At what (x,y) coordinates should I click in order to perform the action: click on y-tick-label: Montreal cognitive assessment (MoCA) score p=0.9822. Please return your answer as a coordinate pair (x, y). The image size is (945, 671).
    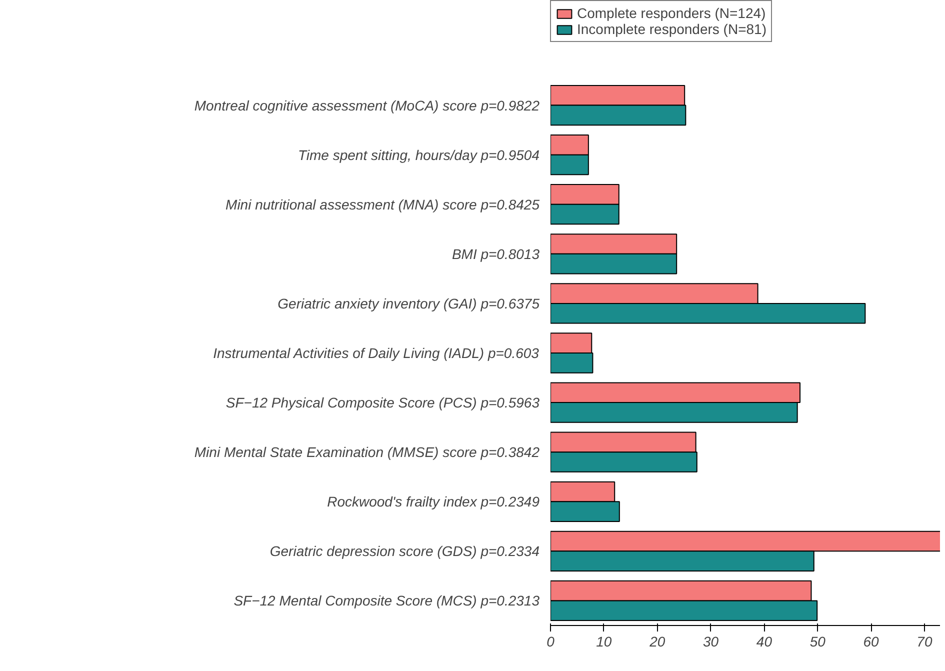
    Looking at the image, I should click on (367, 105).